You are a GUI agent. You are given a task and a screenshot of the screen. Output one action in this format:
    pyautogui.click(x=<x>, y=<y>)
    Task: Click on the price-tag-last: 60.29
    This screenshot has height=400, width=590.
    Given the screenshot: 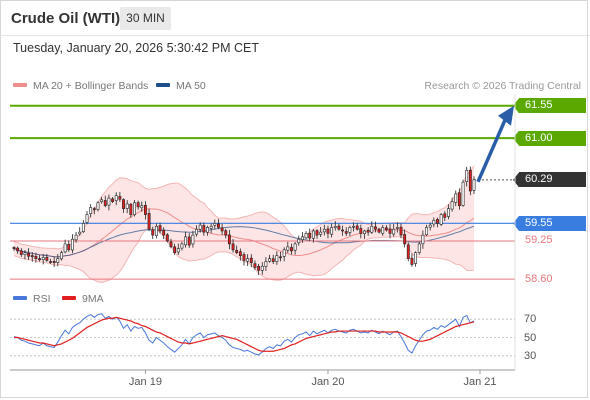 What is the action you would take?
    pyautogui.click(x=552, y=180)
    